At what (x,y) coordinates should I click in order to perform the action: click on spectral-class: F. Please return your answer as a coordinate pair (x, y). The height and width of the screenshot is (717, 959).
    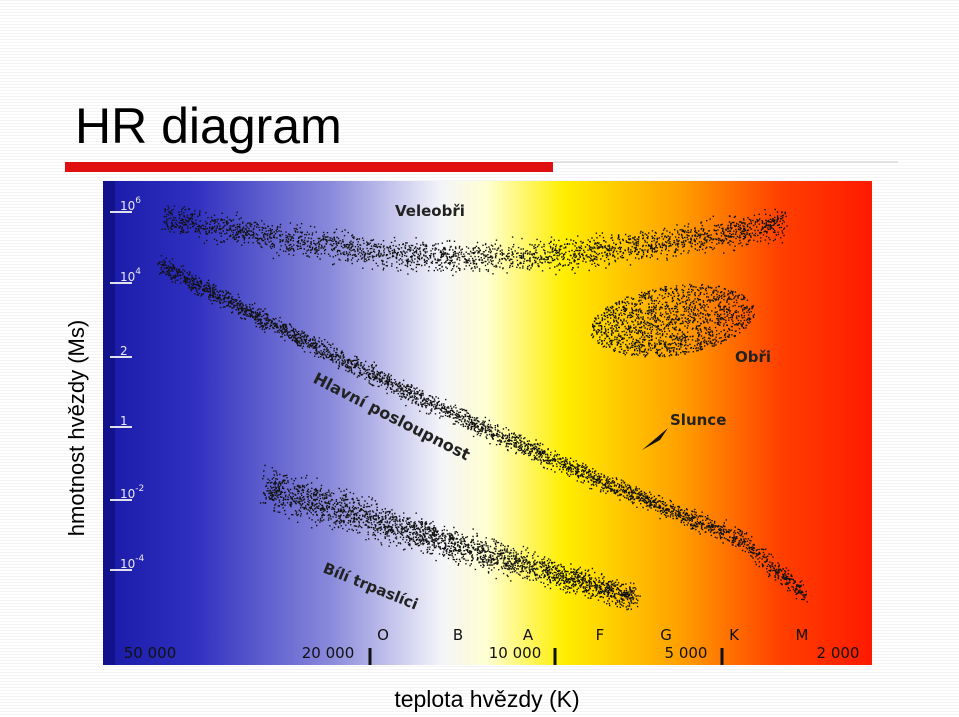
    Looking at the image, I should click on (600, 635).